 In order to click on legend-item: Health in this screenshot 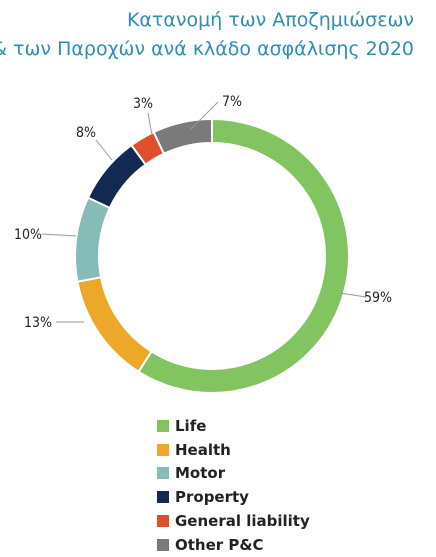, I will do `click(233, 450)`.